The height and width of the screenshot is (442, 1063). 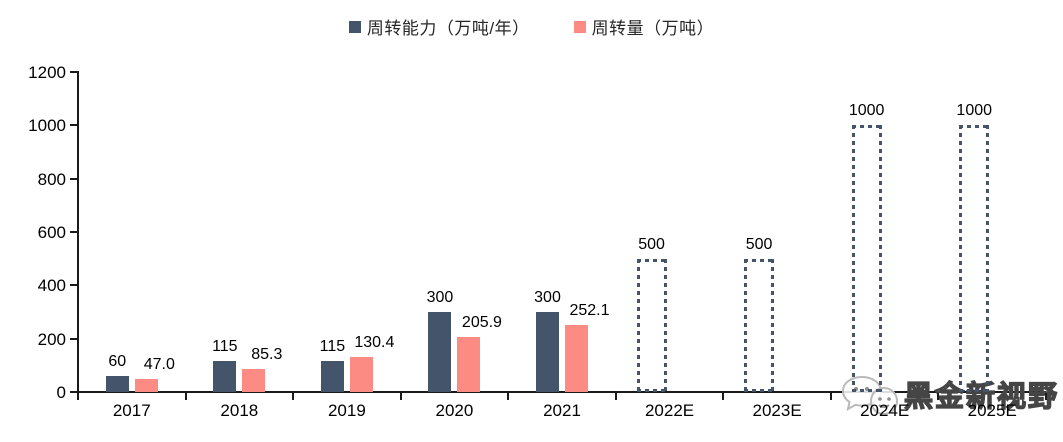 I want to click on y-axis-label: 1200, so click(x=47, y=72).